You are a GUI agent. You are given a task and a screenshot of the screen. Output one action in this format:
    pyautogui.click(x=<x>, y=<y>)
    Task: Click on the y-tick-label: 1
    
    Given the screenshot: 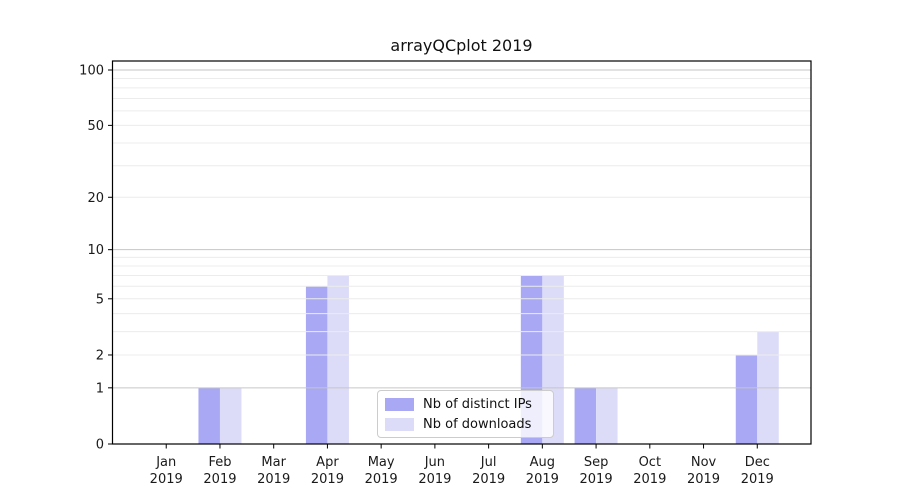 What is the action you would take?
    pyautogui.click(x=100, y=388)
    